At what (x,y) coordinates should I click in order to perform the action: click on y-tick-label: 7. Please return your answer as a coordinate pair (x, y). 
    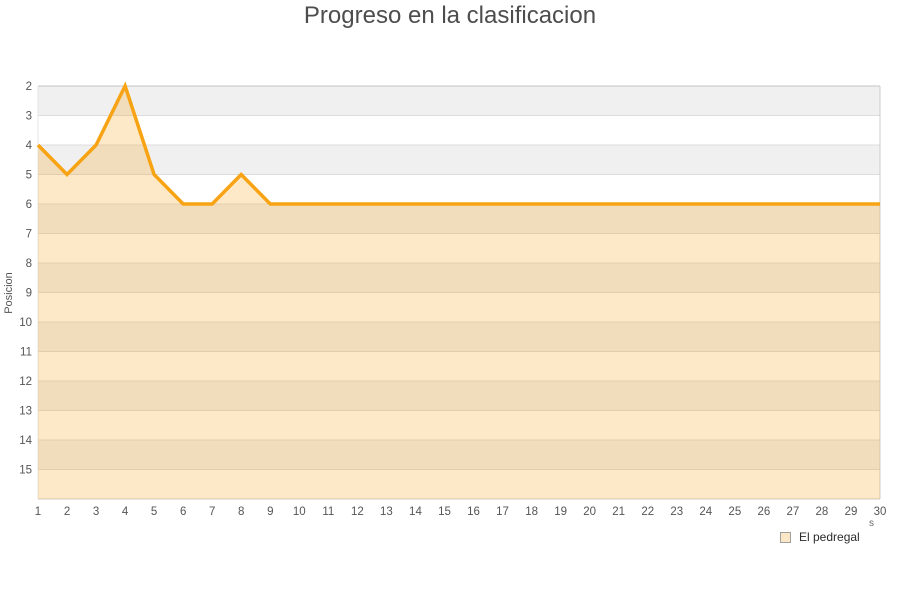
    Looking at the image, I should click on (29, 235).